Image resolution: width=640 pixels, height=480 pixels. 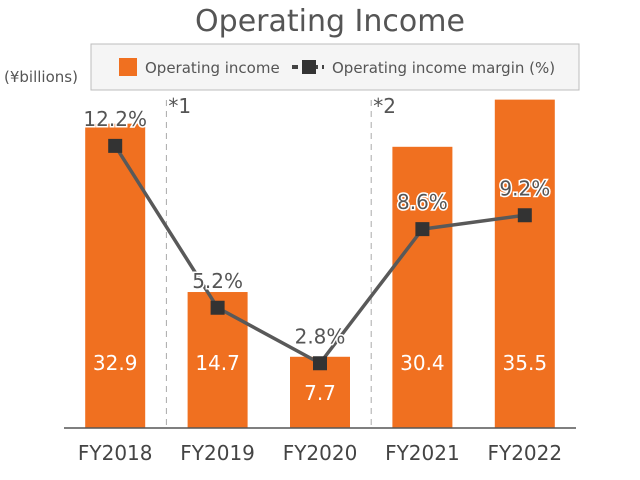 What do you see at coordinates (320, 378) in the screenshot?
I see `bar-labels: 32.9 14.7 7.7 30.4 35.5` at bounding box center [320, 378].